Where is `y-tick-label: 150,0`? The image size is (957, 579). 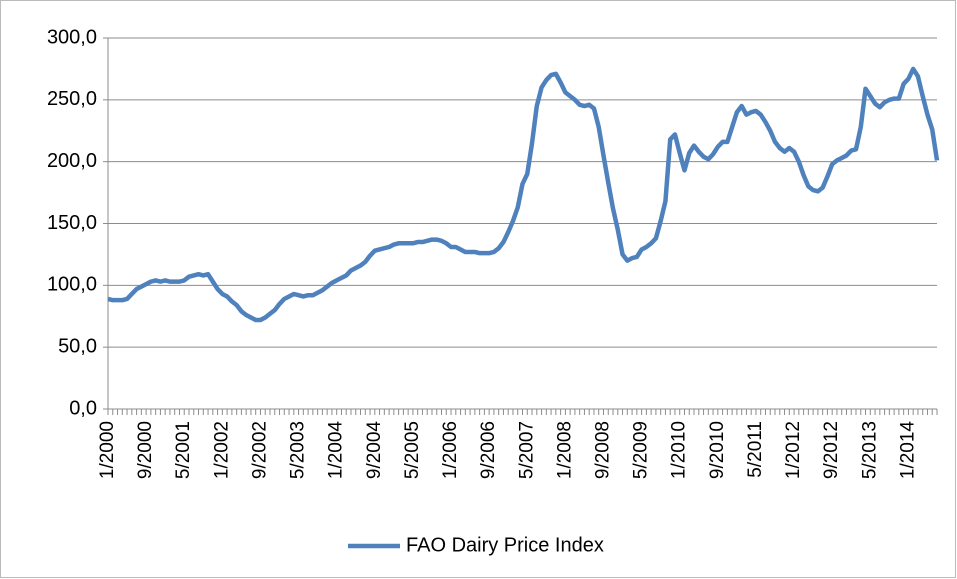
y-tick-label: 150,0 is located at coordinates (72, 223).